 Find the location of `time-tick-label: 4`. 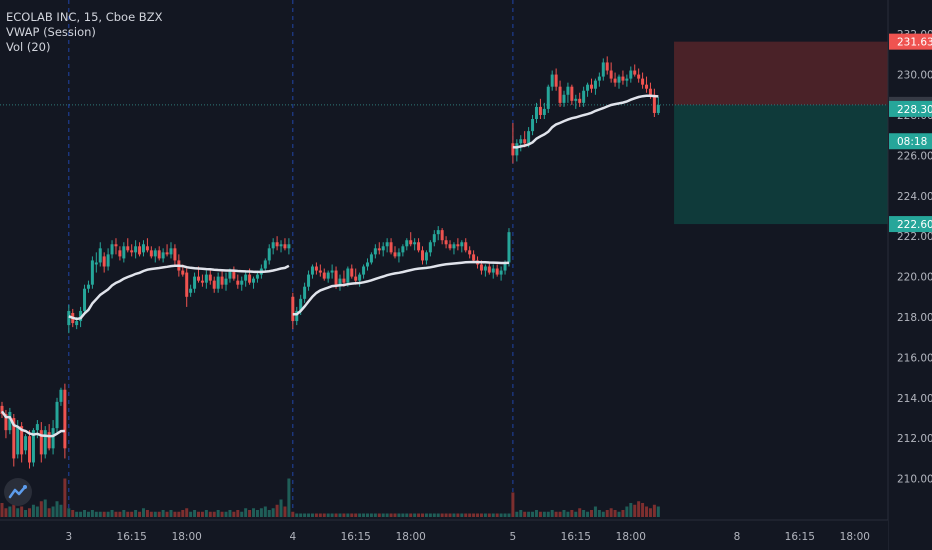

time-tick-label: 4 is located at coordinates (292, 537).